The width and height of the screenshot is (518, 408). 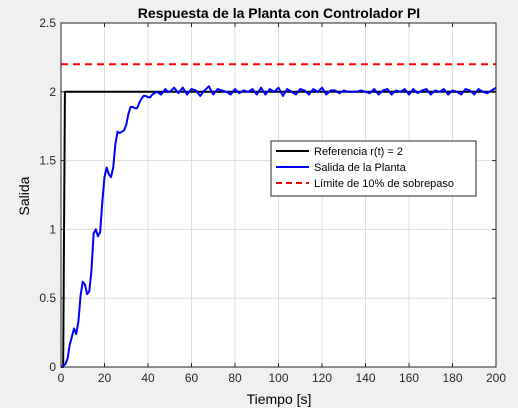 I want to click on y-tick-label-2: 1, so click(x=52, y=229).